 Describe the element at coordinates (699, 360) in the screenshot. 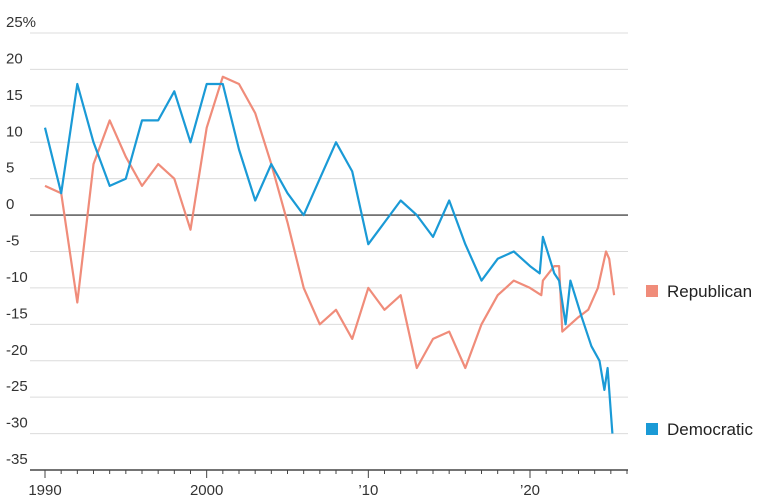

I see `legend: Republican Democratic` at that location.